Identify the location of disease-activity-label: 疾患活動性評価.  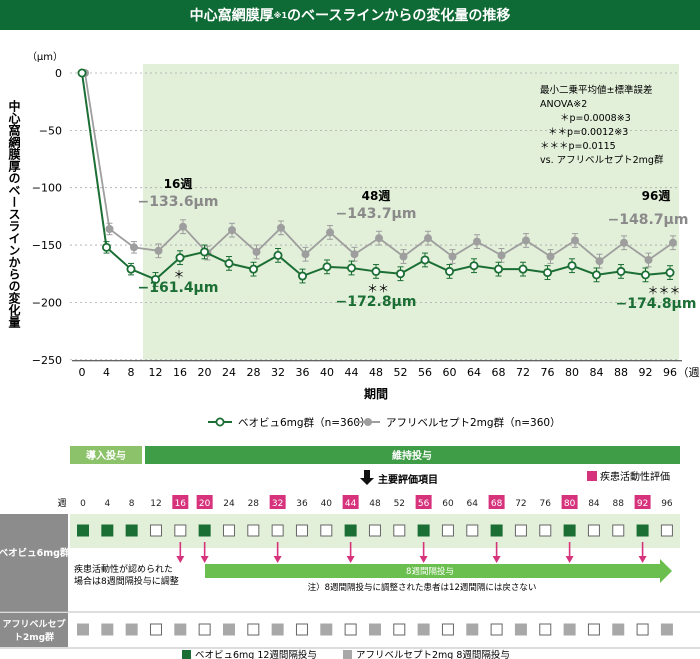
(635, 476).